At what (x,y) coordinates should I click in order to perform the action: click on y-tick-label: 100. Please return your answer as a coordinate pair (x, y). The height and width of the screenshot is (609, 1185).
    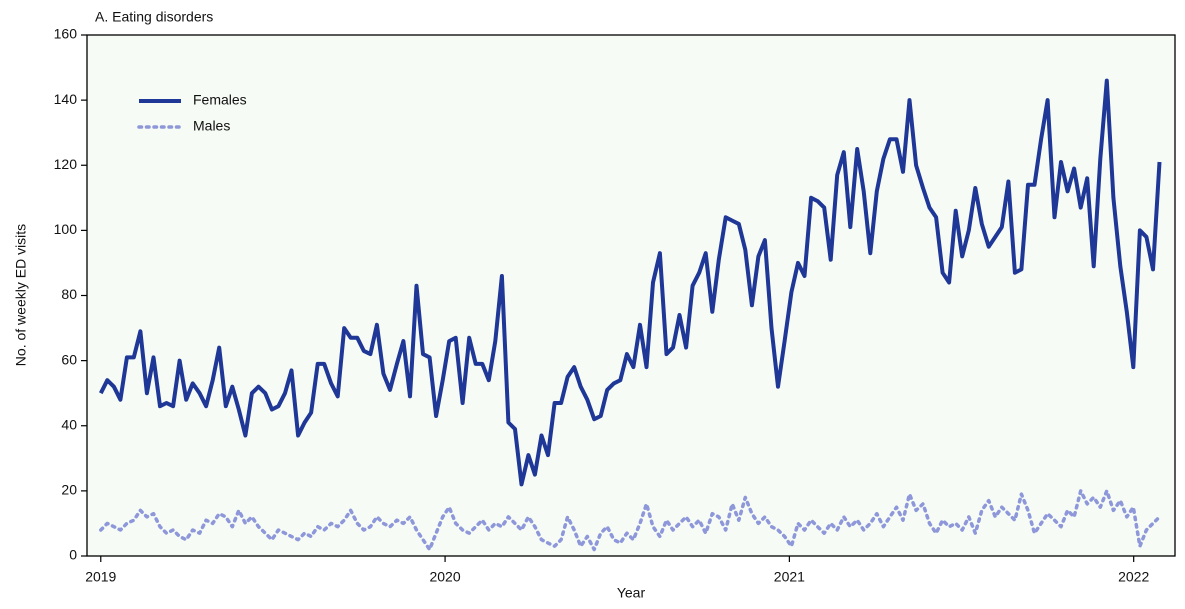
    Looking at the image, I should click on (66, 229).